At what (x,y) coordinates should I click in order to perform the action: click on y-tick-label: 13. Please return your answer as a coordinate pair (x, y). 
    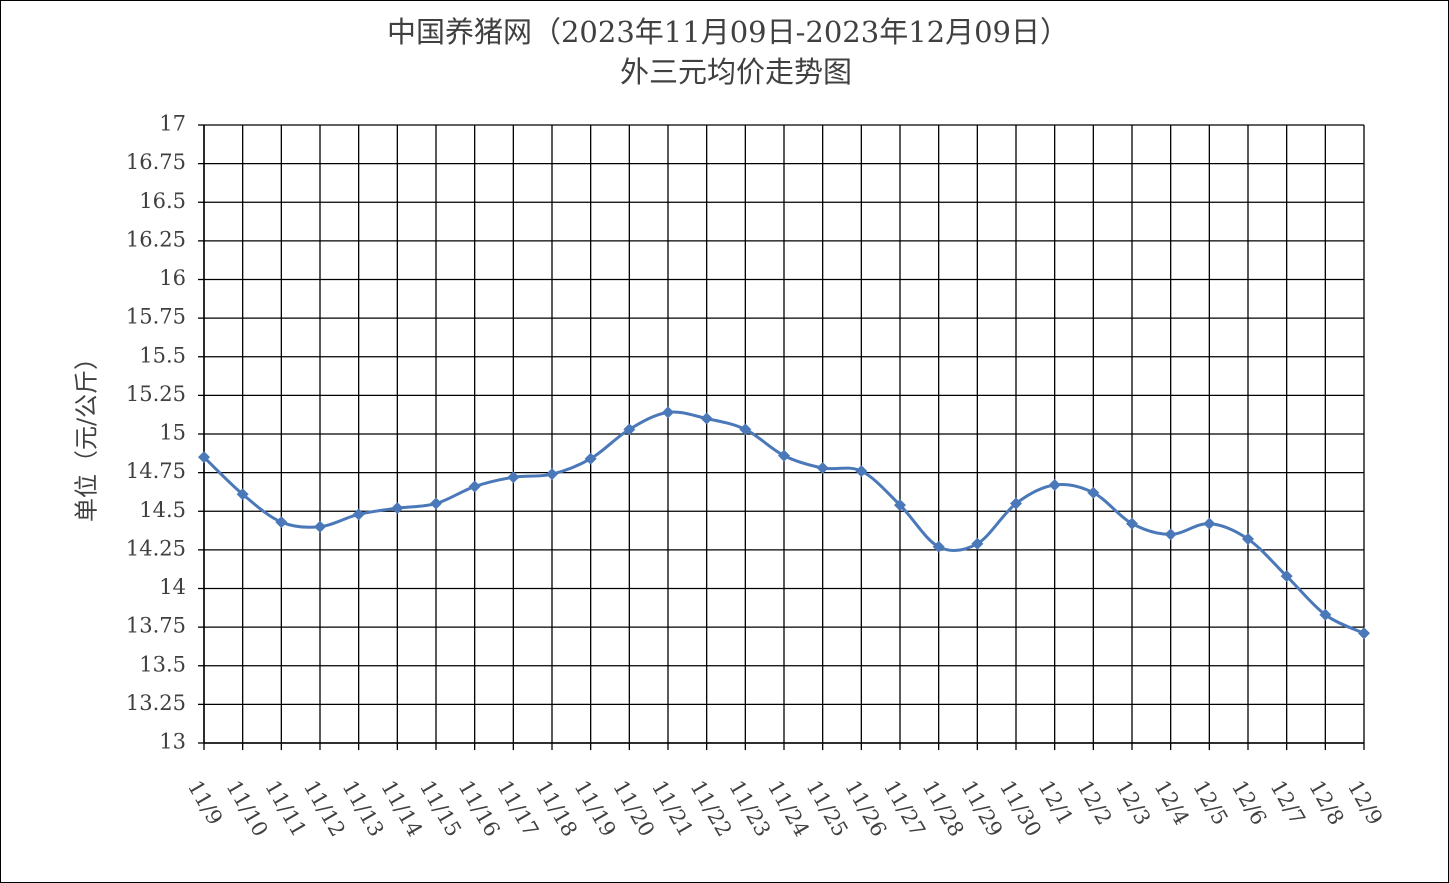
    Looking at the image, I should click on (172, 742).